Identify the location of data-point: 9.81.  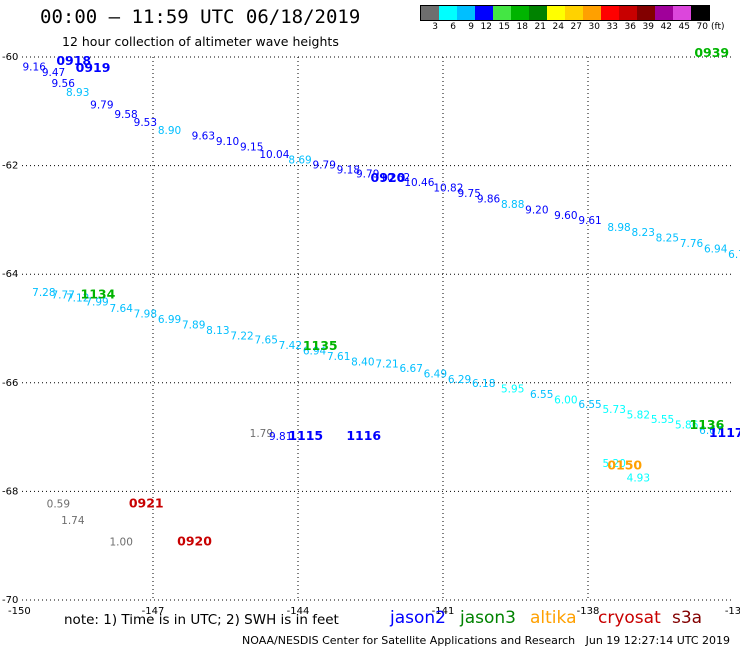
(280, 437).